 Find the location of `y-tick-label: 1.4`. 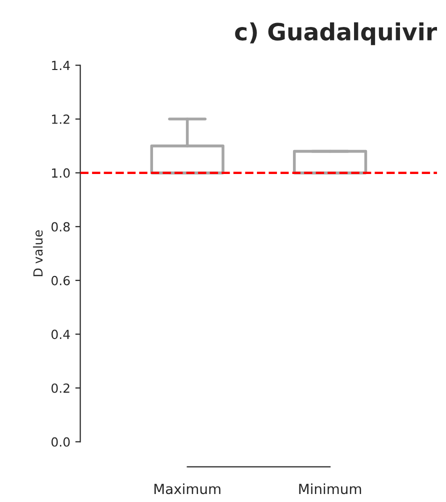

y-tick-label: 1.4 is located at coordinates (61, 65).